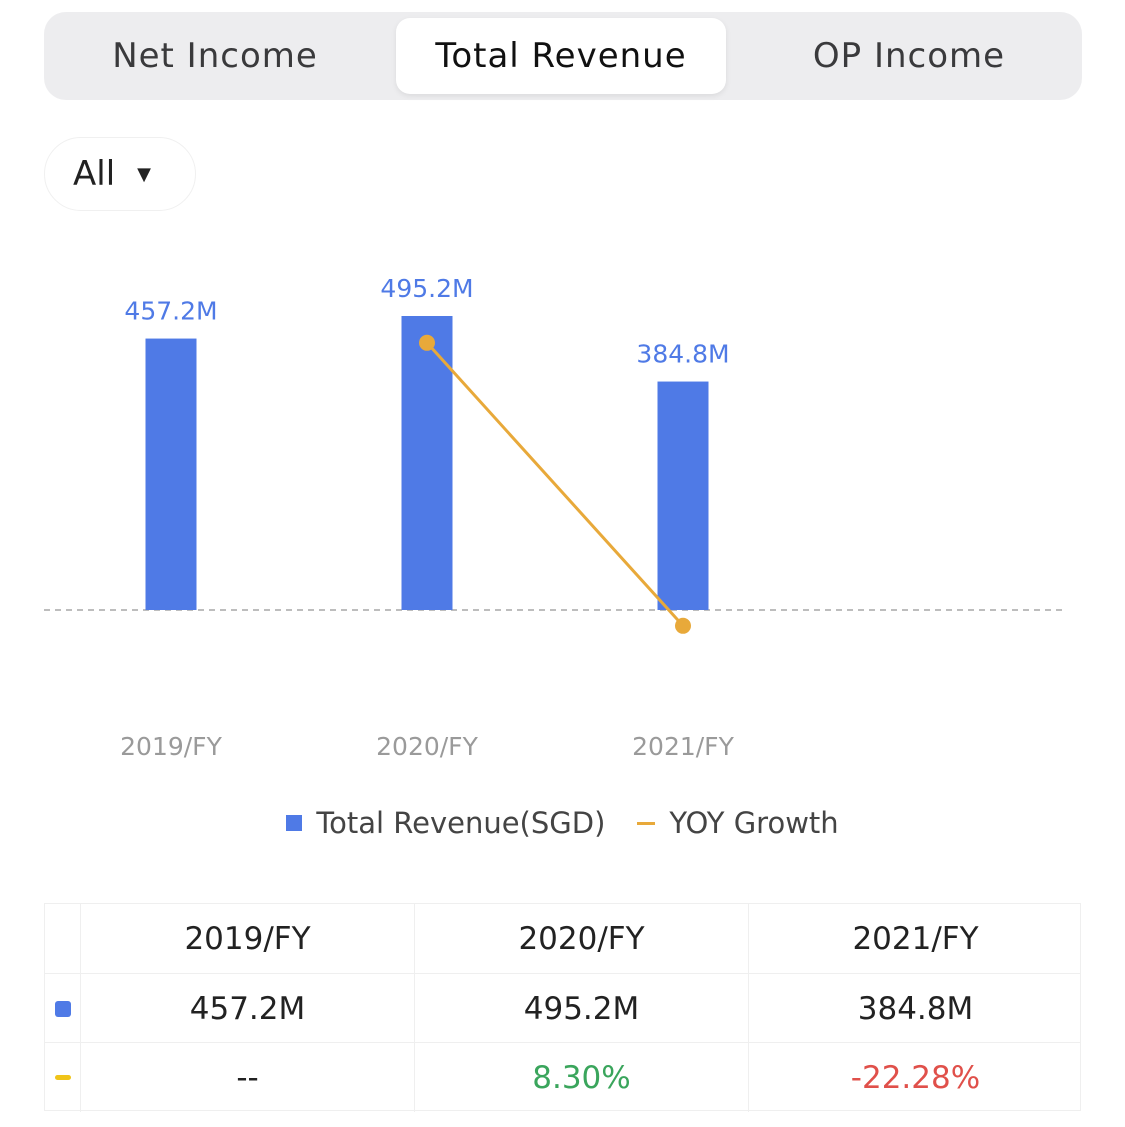  What do you see at coordinates (582, 1008) in the screenshot?
I see `table-cell: 495.2M` at bounding box center [582, 1008].